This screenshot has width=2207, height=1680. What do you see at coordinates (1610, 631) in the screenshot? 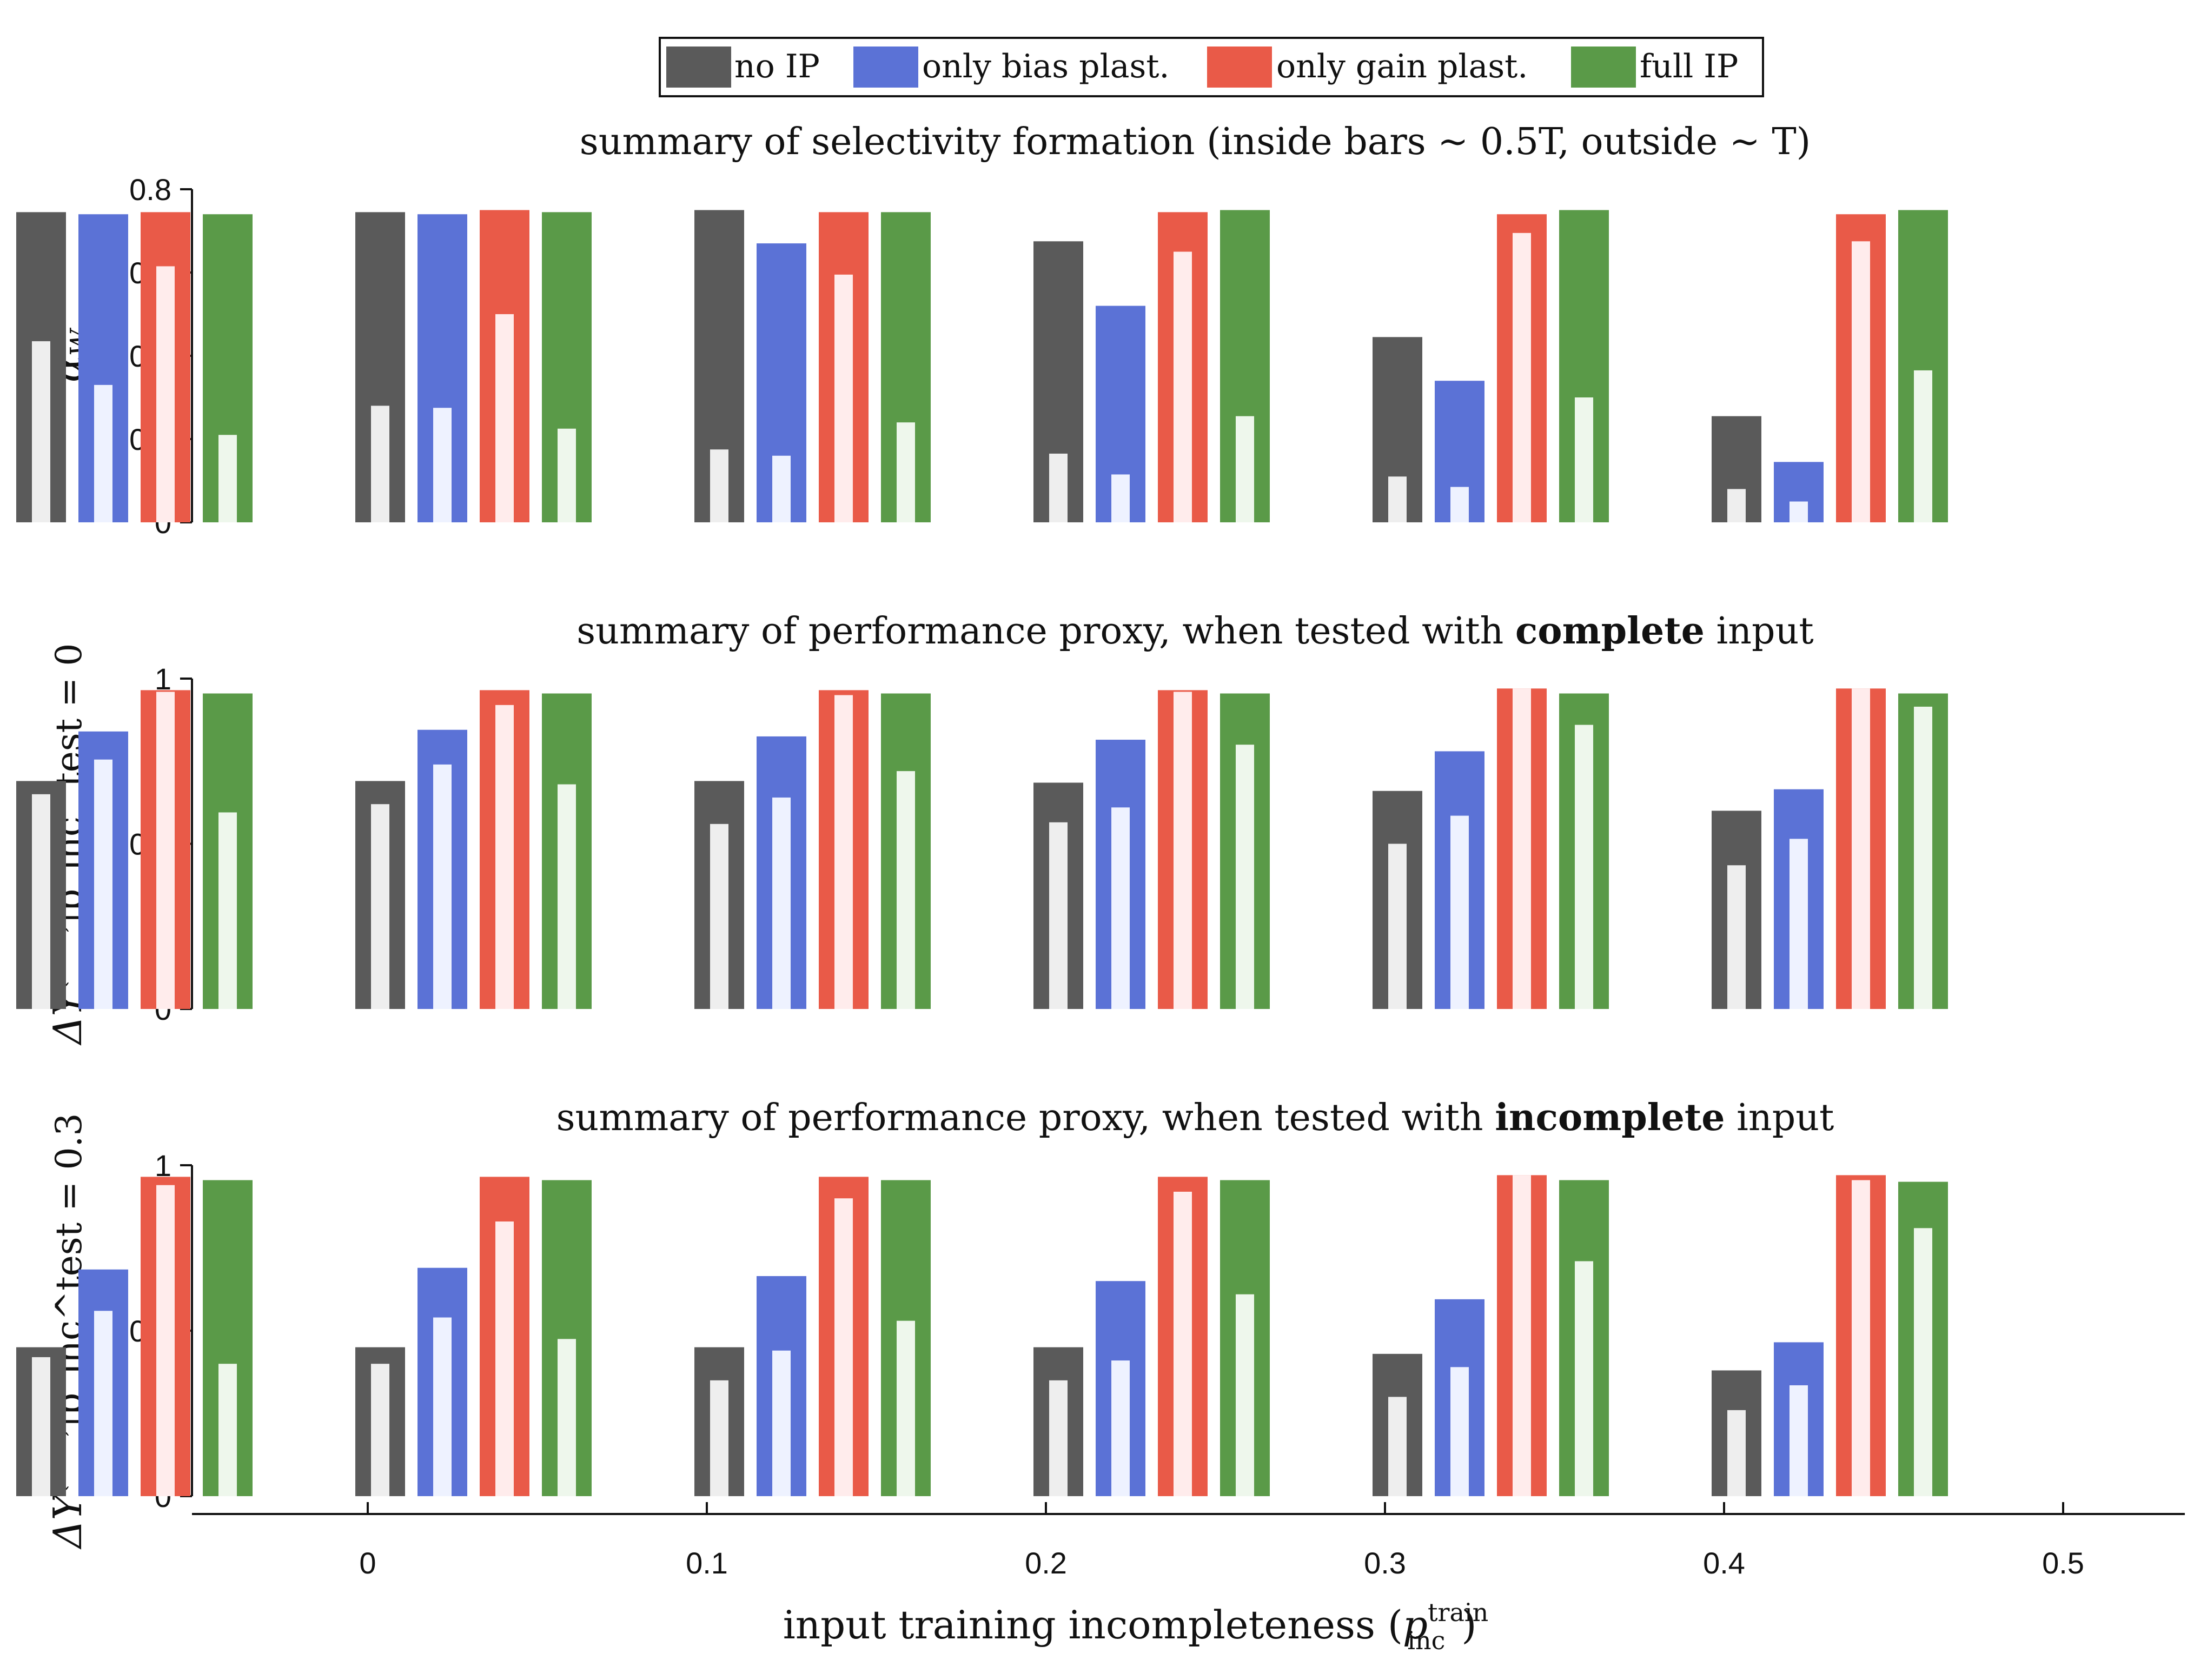
I see `panel-title-part: complete` at bounding box center [1610, 631].